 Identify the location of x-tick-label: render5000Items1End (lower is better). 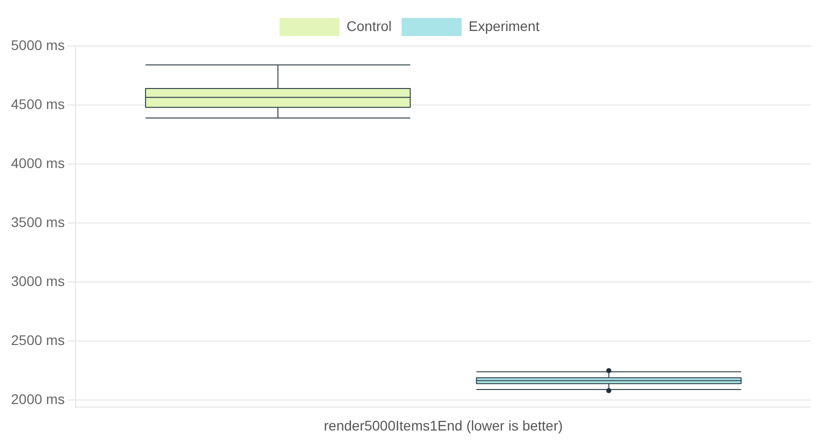
(443, 425).